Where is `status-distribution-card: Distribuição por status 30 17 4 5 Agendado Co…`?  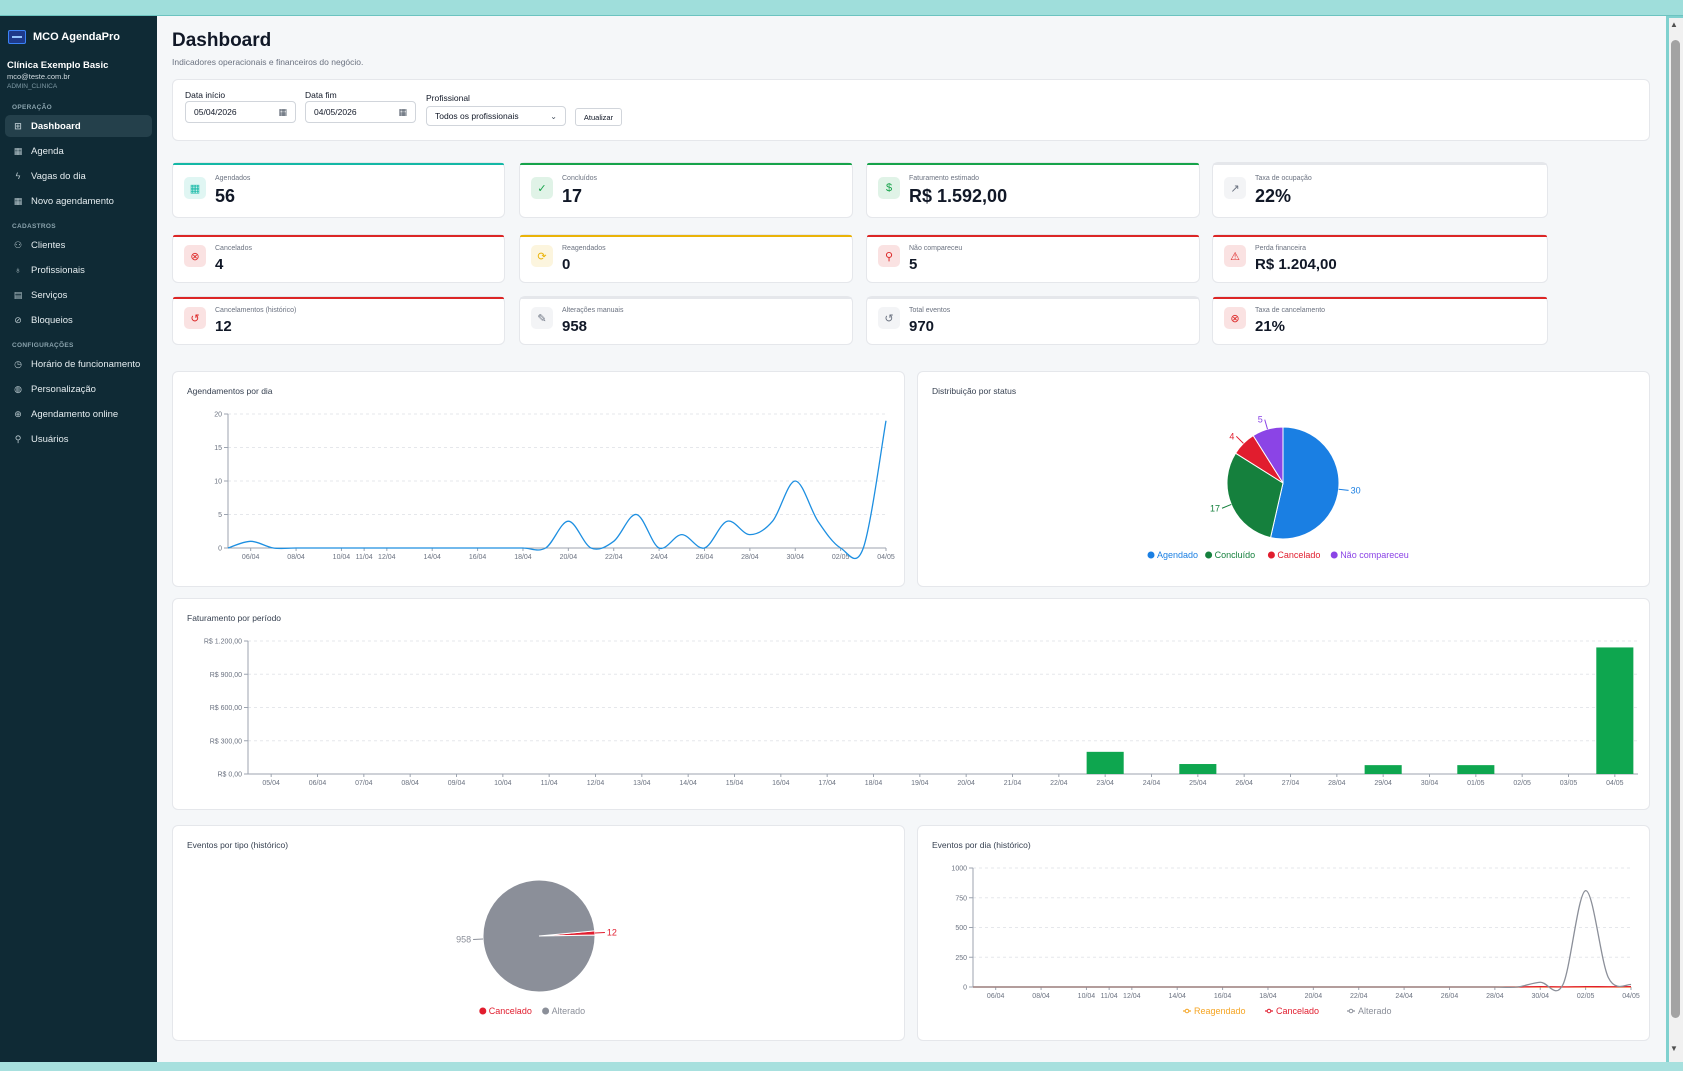
status-distribution-card: Distribuição por status 30 17 4 5 Agendado Co… is located at coordinates (1283, 479).